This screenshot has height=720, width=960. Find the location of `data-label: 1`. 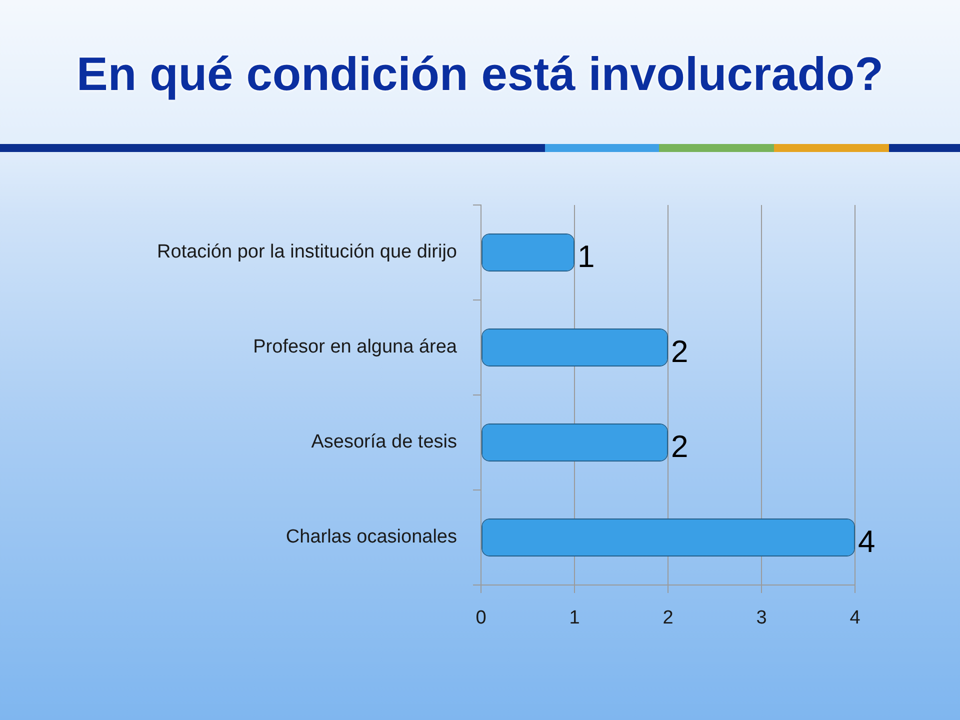

data-label: 1 is located at coordinates (586, 256).